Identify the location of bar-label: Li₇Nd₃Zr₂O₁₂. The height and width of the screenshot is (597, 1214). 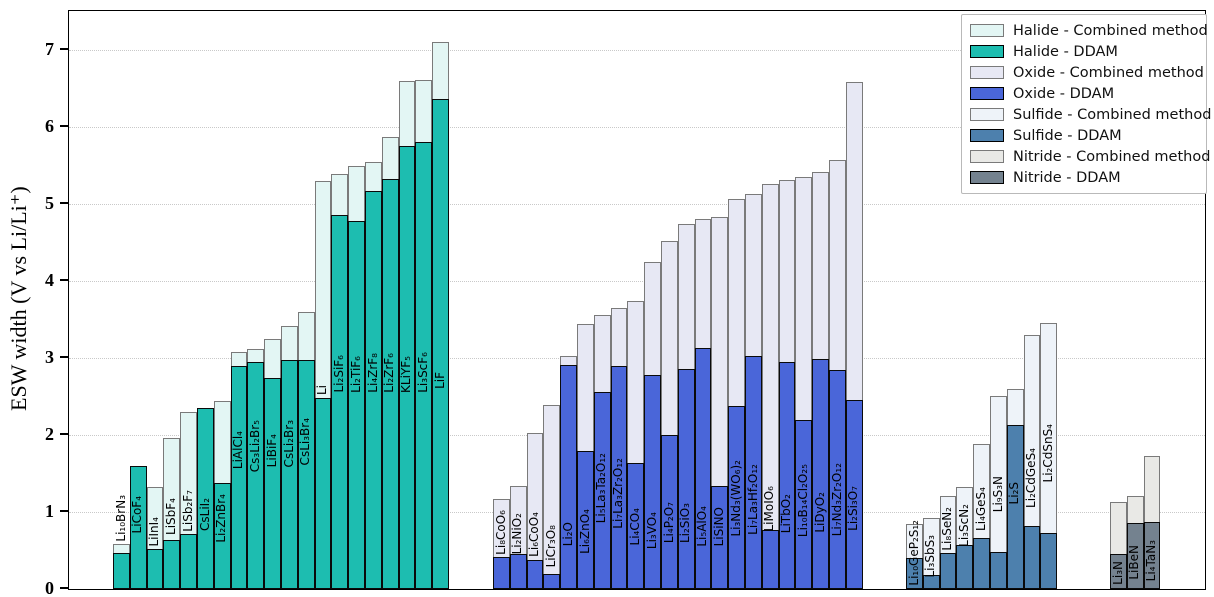
(836, 500).